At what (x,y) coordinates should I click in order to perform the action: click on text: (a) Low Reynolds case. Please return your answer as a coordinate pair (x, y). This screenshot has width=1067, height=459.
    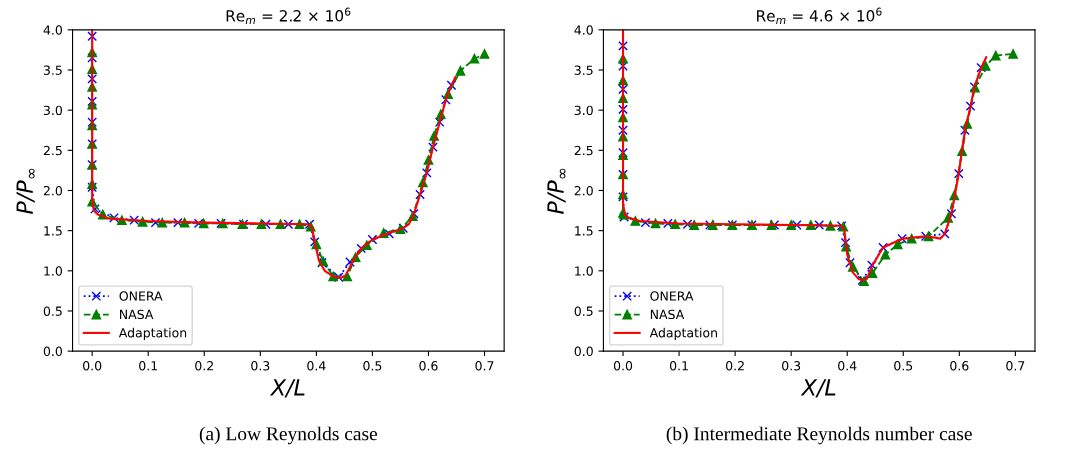
    Looking at the image, I should click on (288, 435).